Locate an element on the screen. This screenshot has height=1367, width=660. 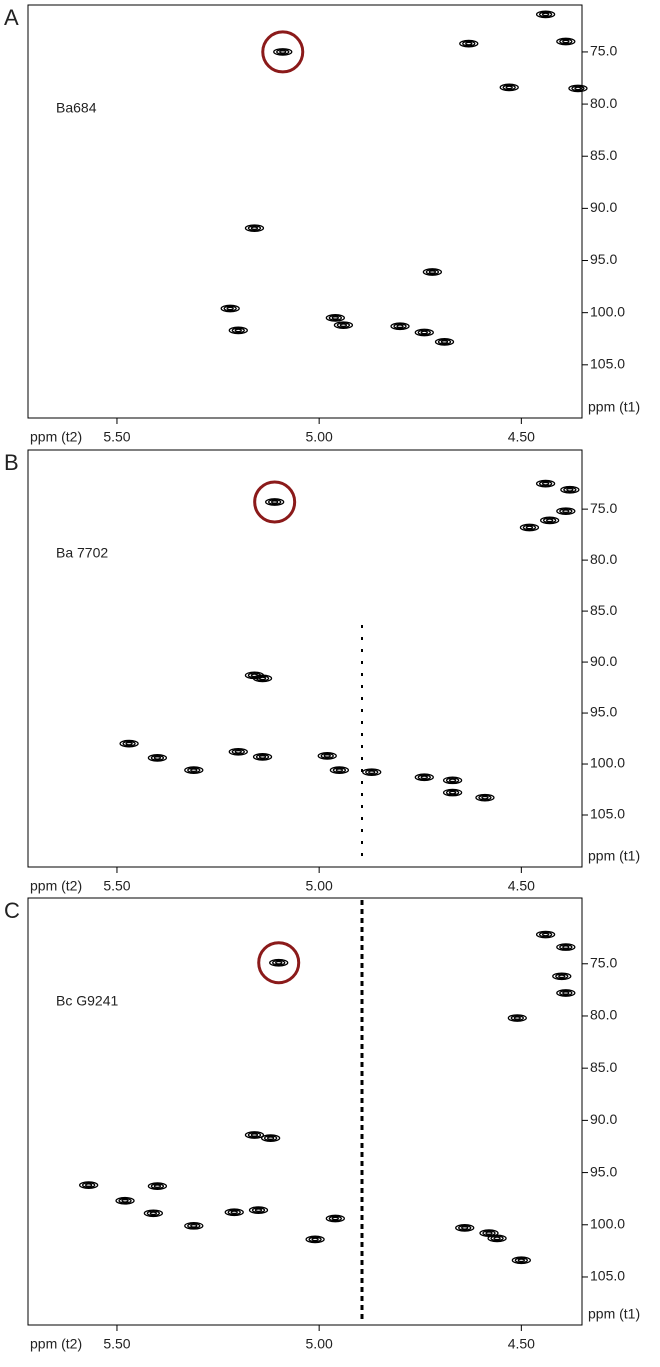
highlight-circle is located at coordinates (283, 52).